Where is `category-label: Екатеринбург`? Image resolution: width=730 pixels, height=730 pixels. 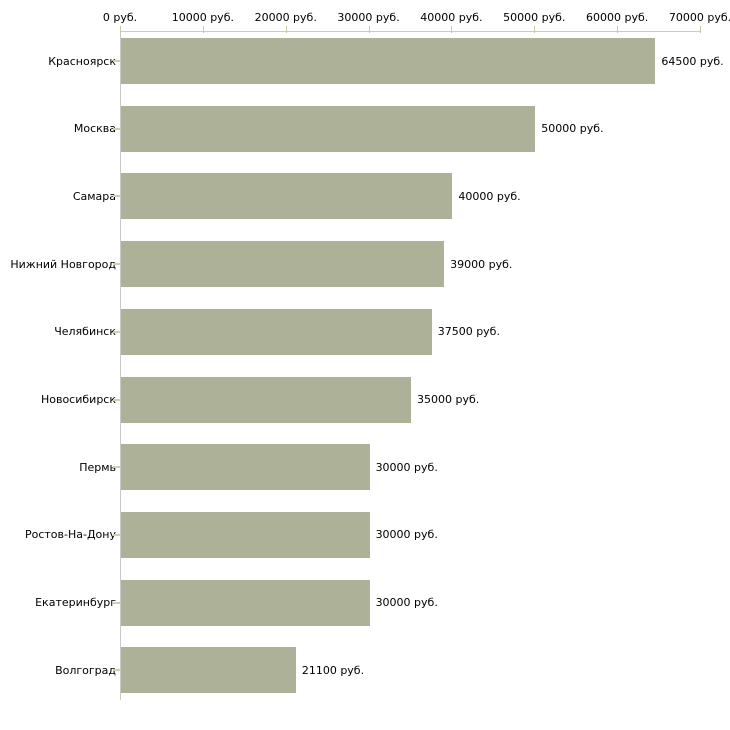
category-label: Екатеринбург is located at coordinates (75, 603).